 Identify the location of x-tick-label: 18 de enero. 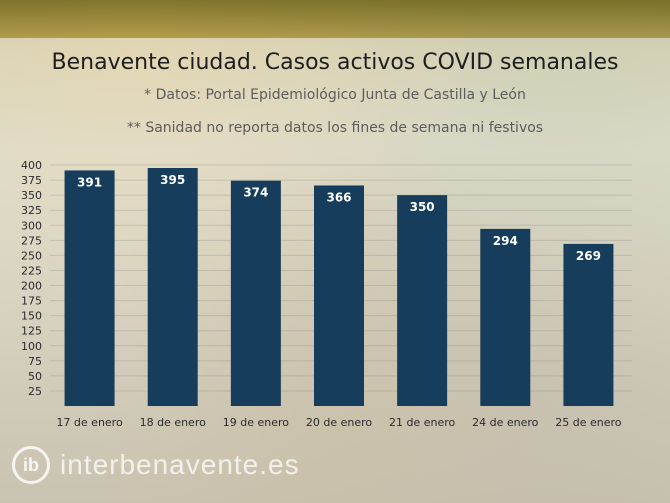
(173, 422).